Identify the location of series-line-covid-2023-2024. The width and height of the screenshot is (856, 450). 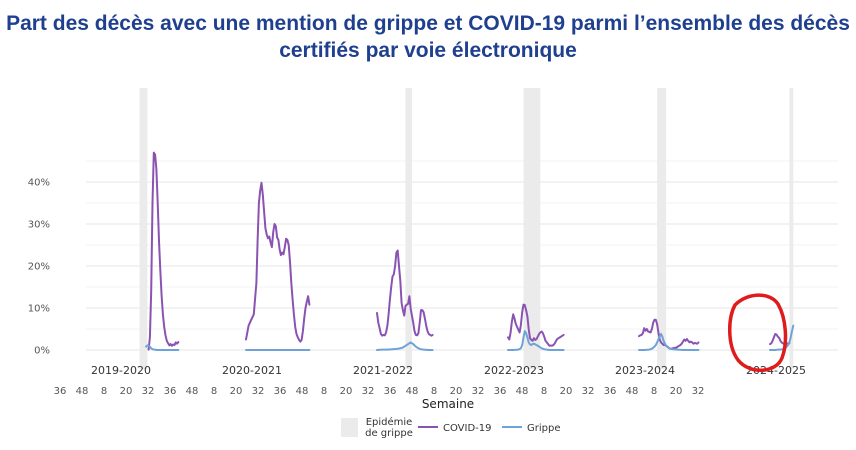
(669, 334).